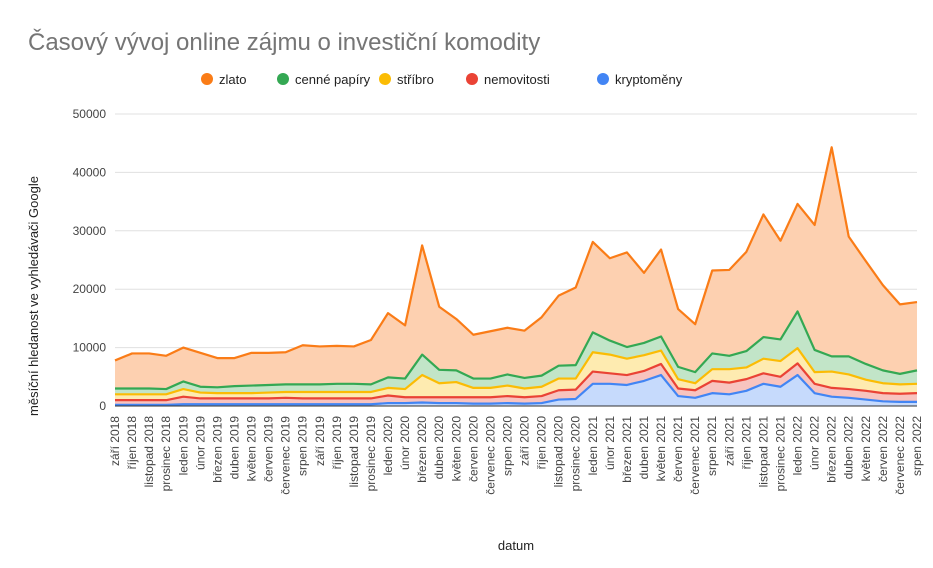  Describe the element at coordinates (644, 448) in the screenshot. I see `x-tick-label: duben 2021` at that location.